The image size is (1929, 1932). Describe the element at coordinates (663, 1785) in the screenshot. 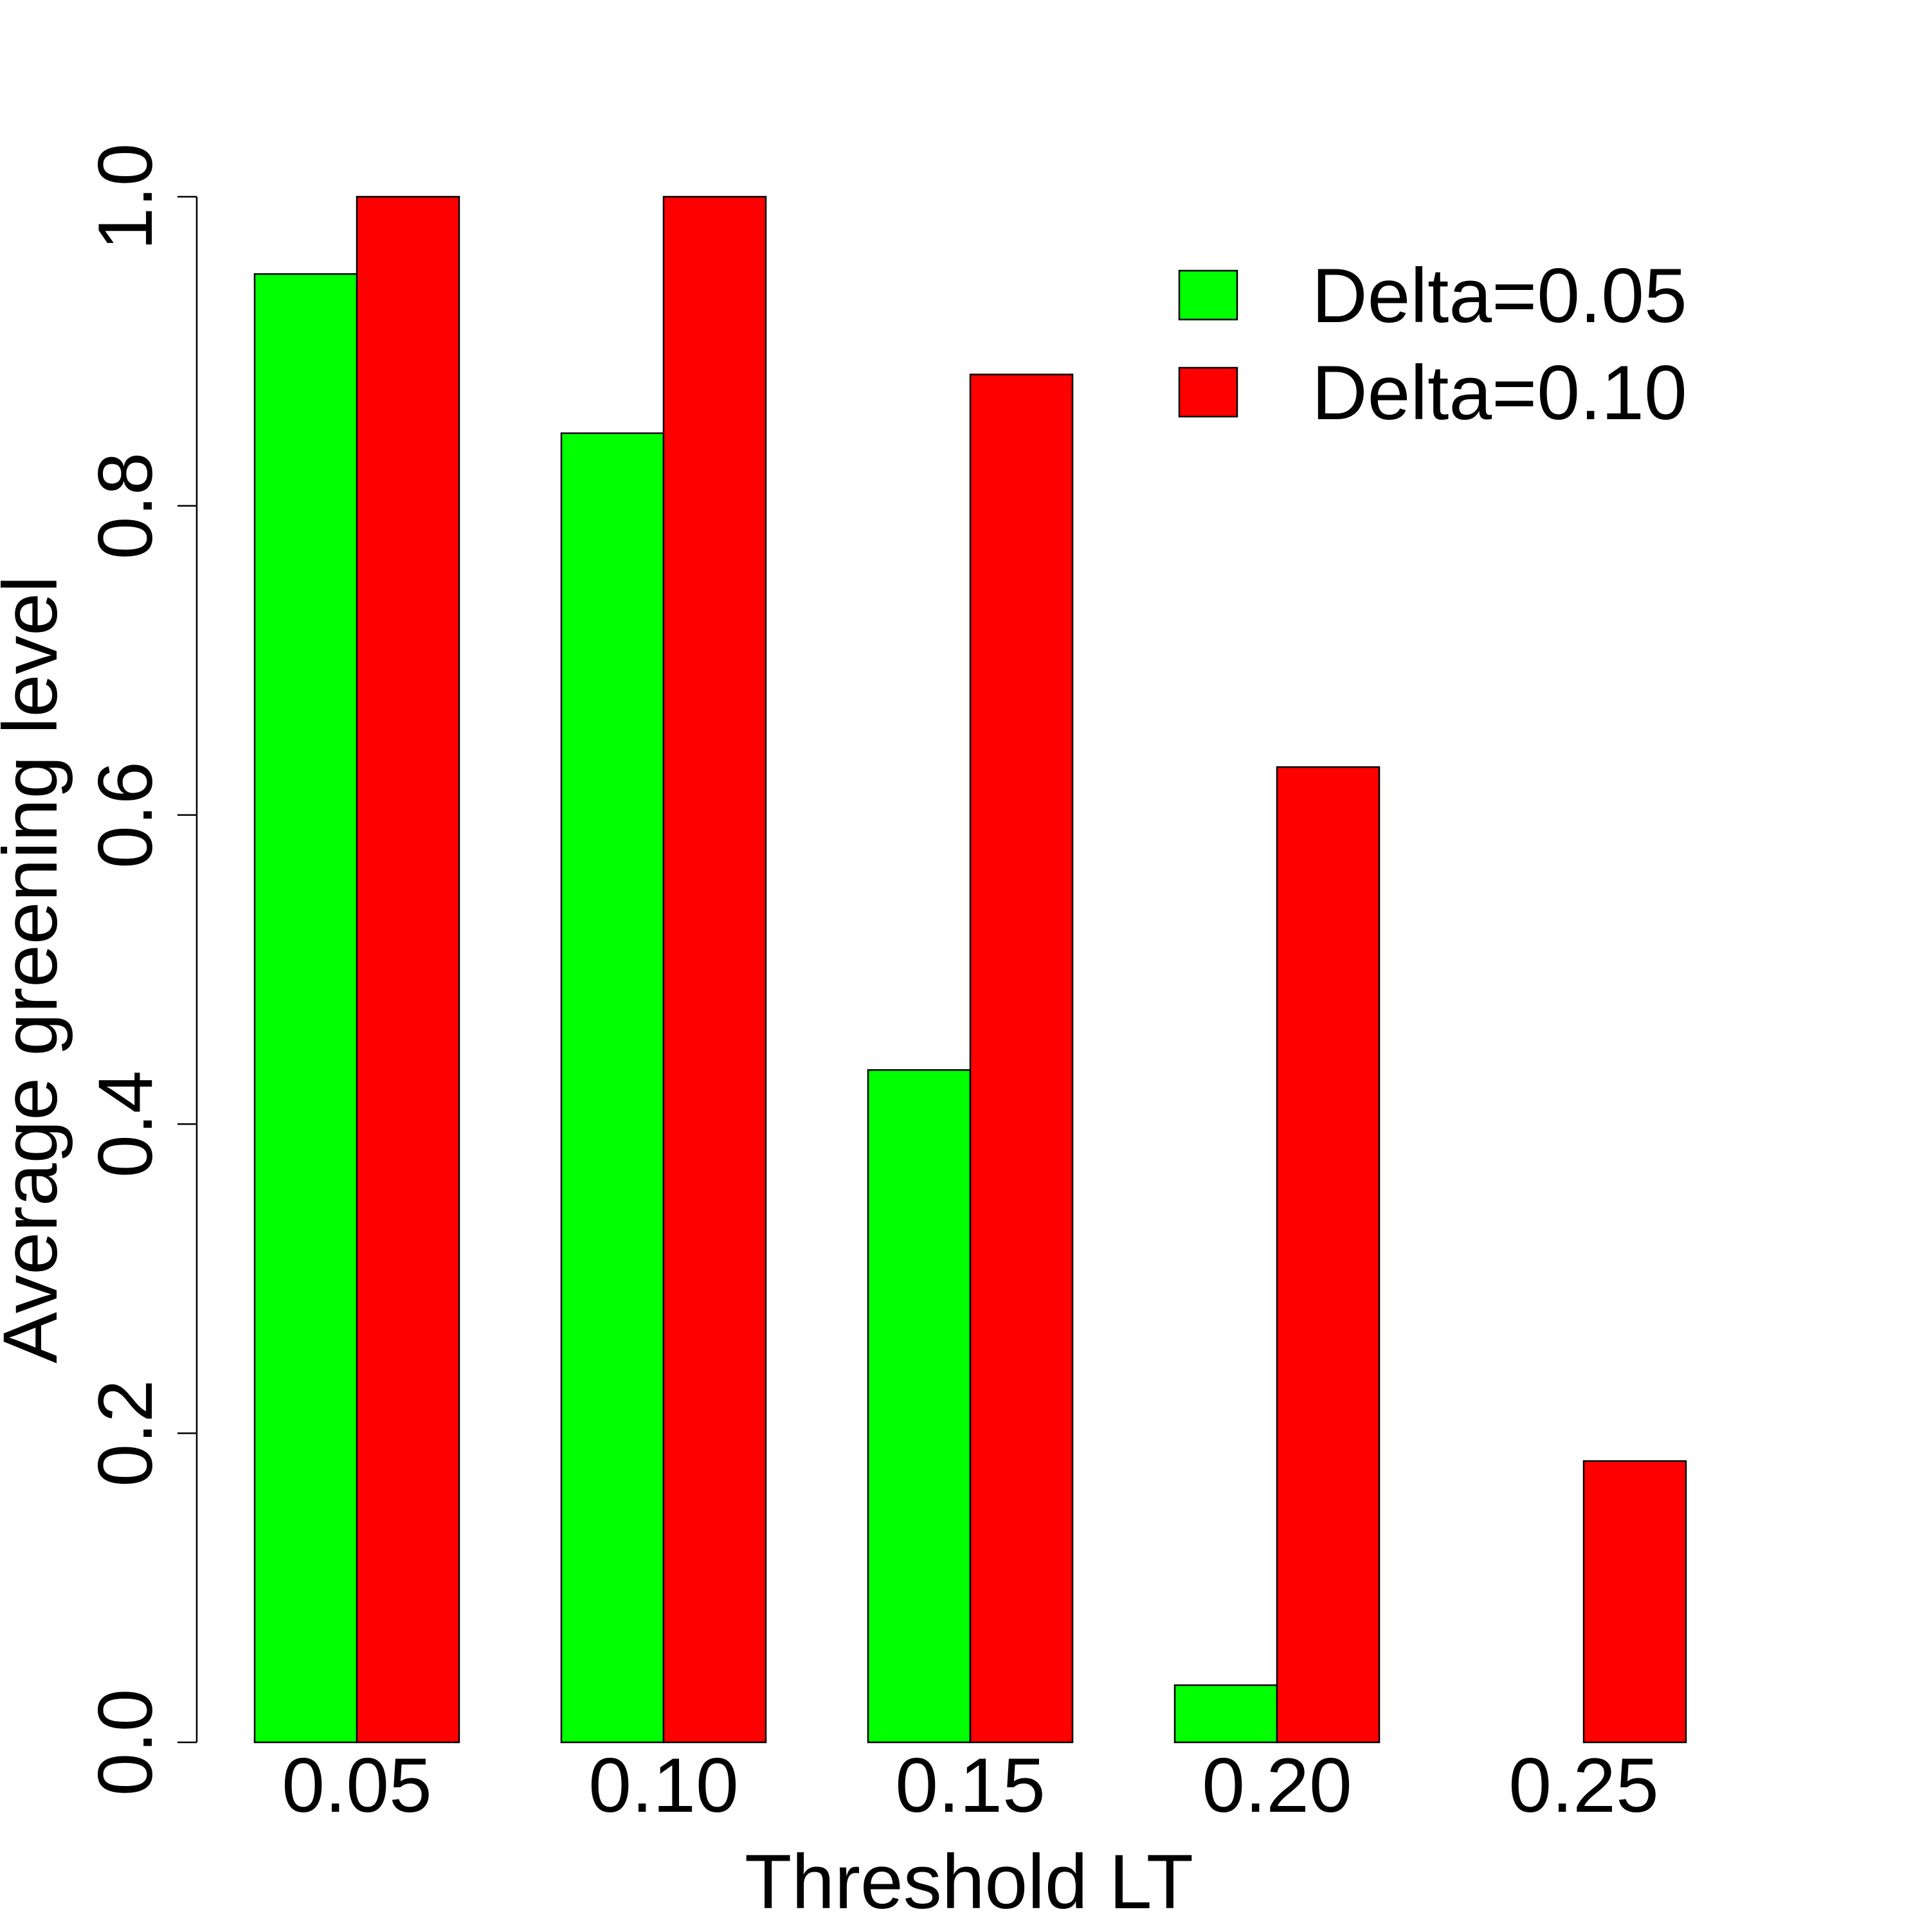

I see `x-tick-label: 0.10` at that location.